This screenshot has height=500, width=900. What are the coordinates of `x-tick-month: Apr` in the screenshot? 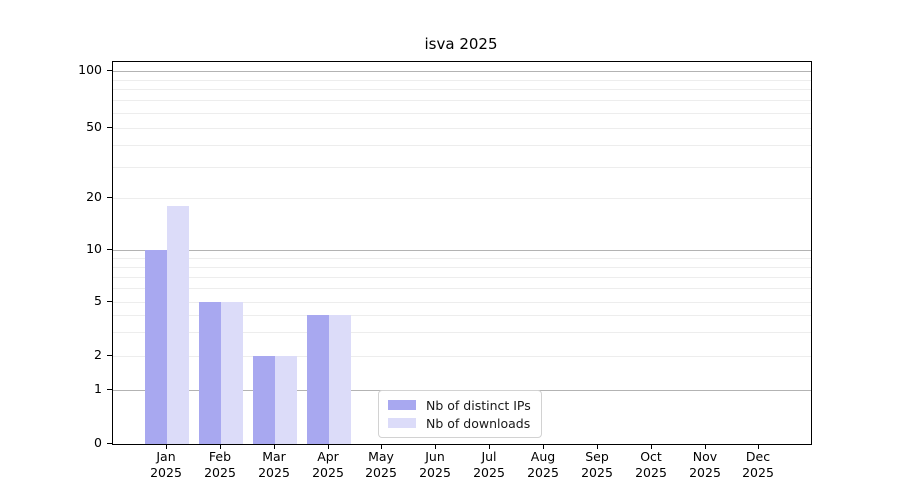 It's located at (328, 456).